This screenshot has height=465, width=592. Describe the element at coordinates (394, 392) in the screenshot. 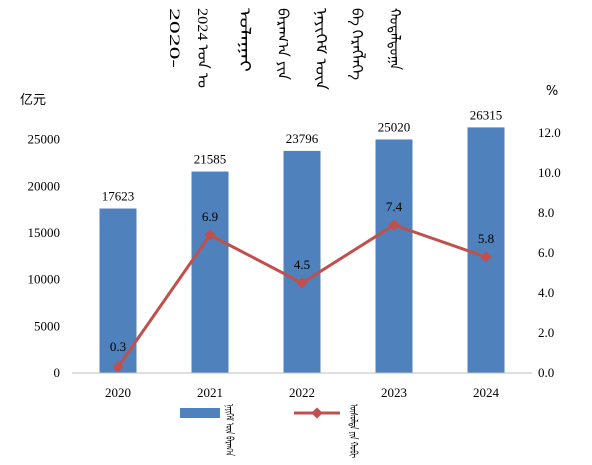

I see `x-tick-label: 2023` at that location.